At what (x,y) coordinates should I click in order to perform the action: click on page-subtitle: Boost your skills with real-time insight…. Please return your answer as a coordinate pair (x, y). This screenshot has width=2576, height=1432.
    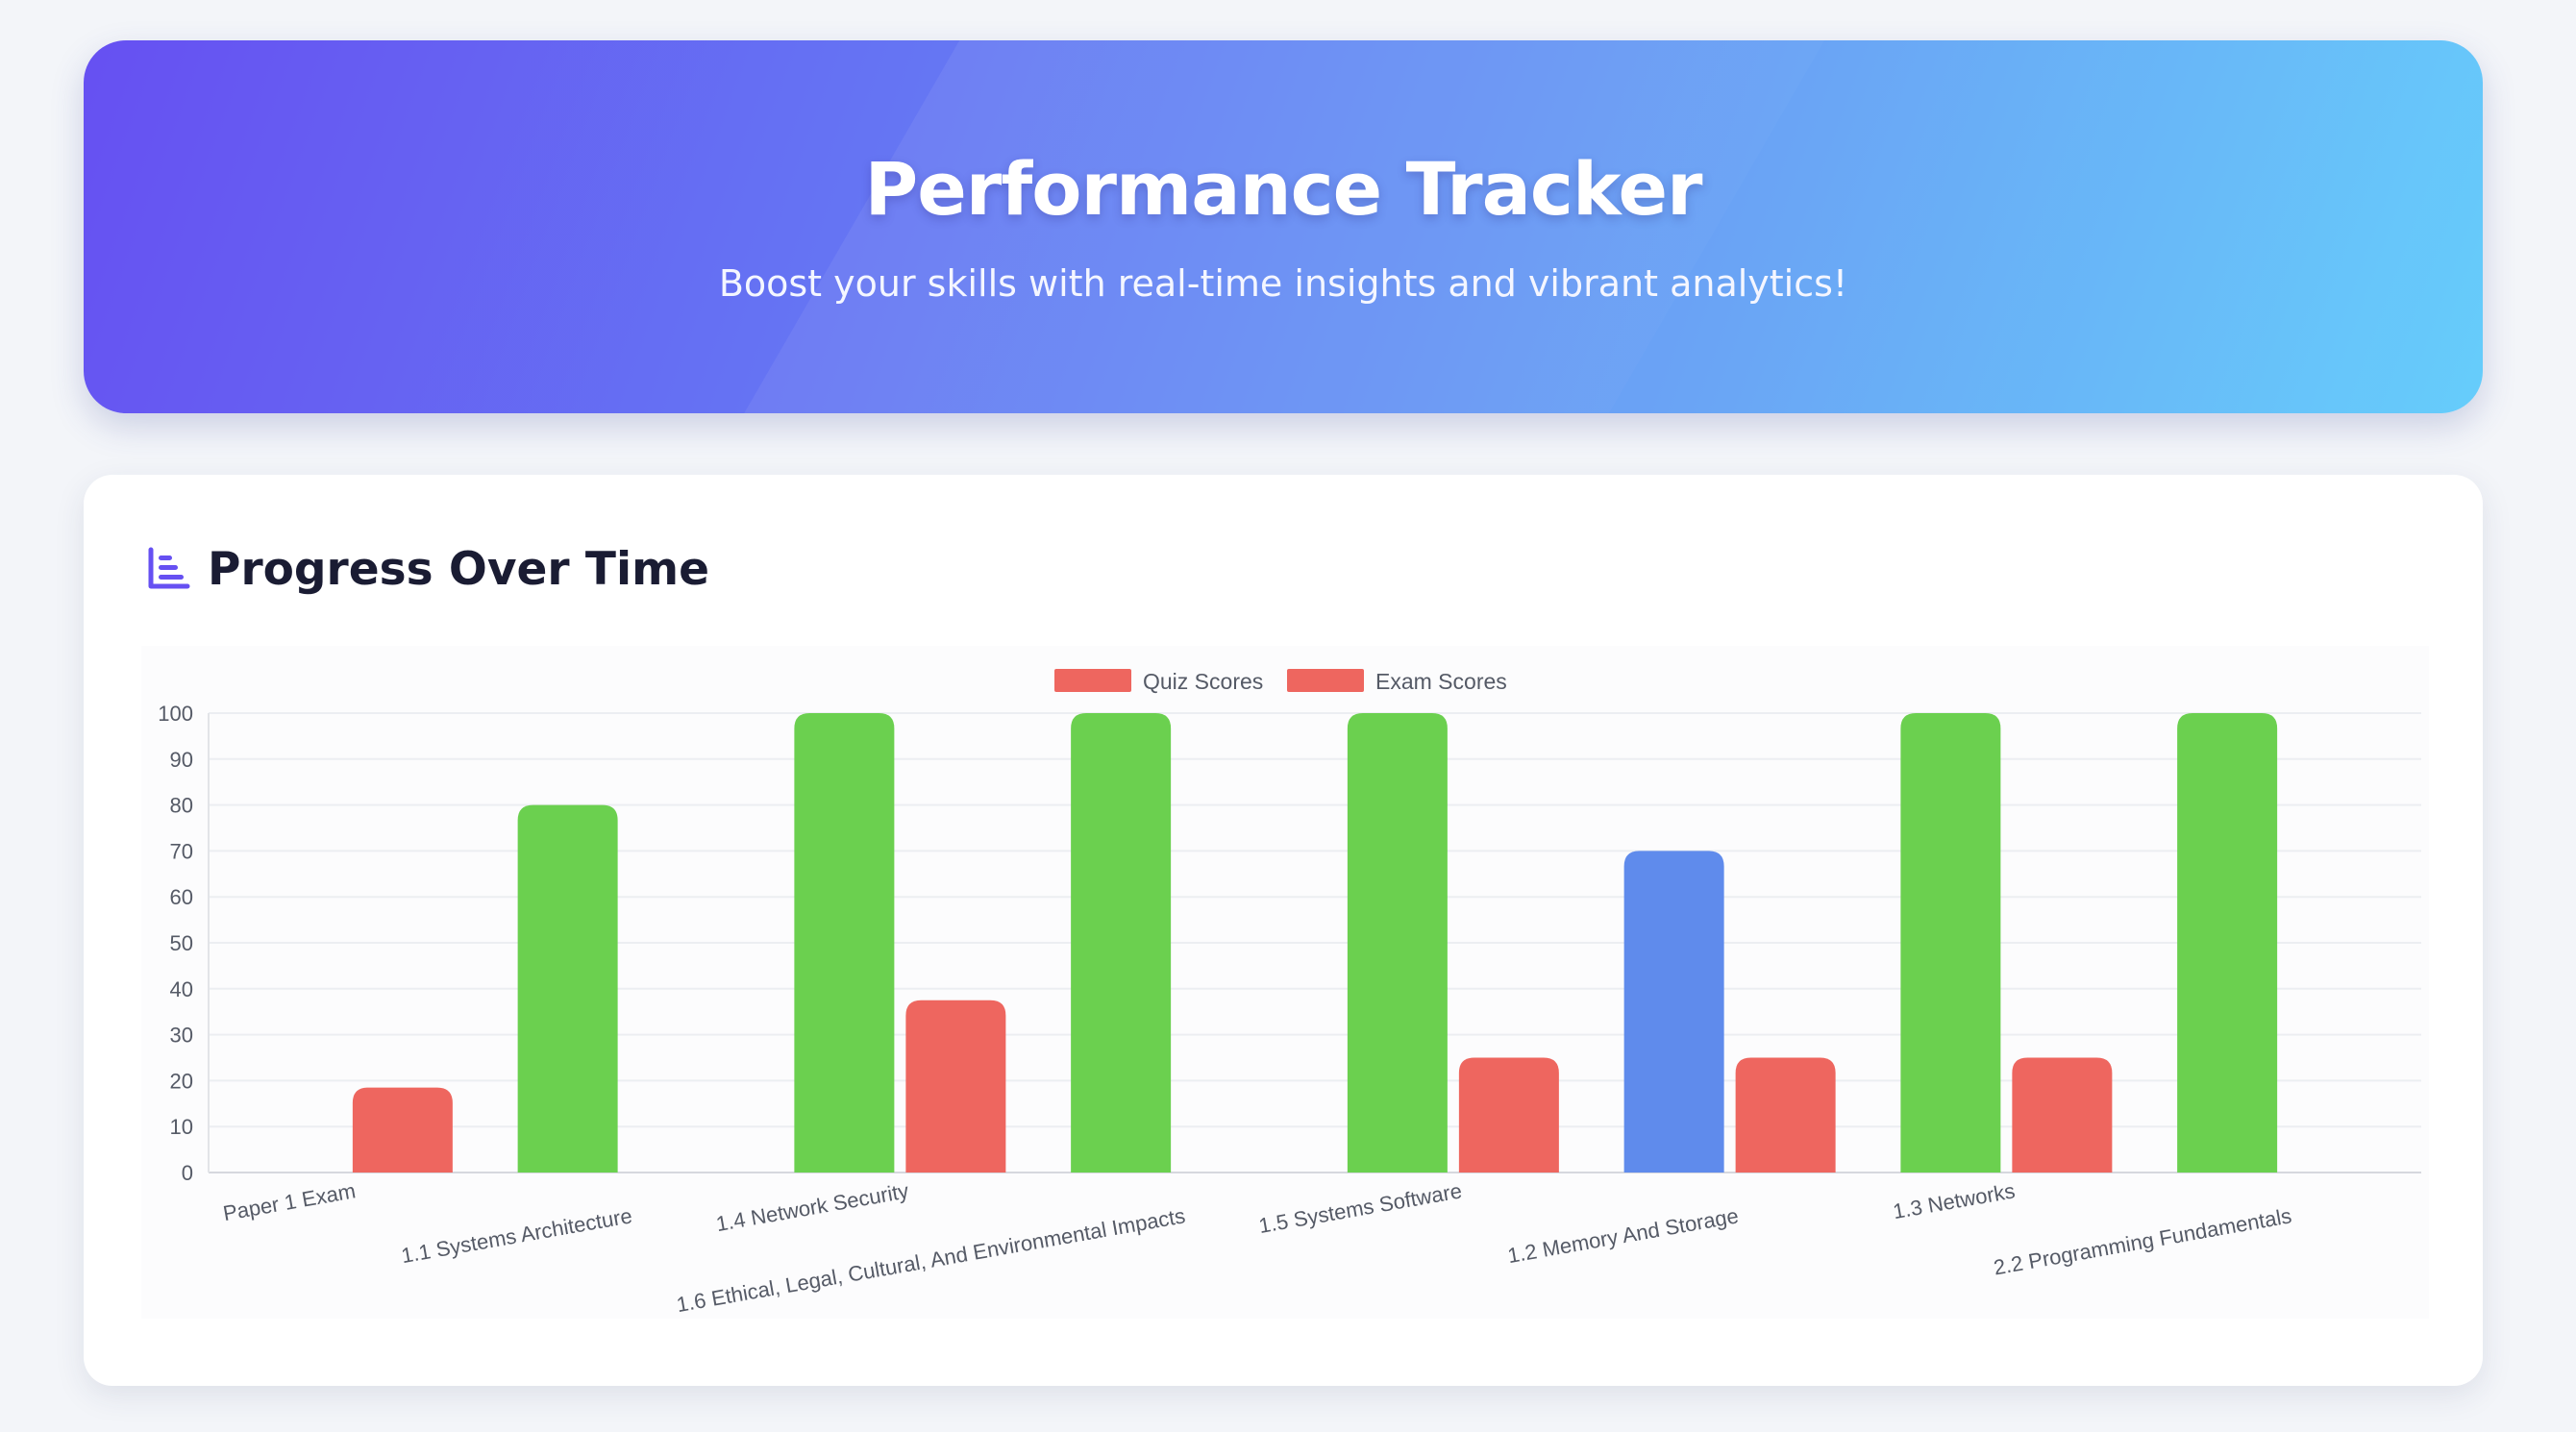
    Looking at the image, I should click on (1283, 283).